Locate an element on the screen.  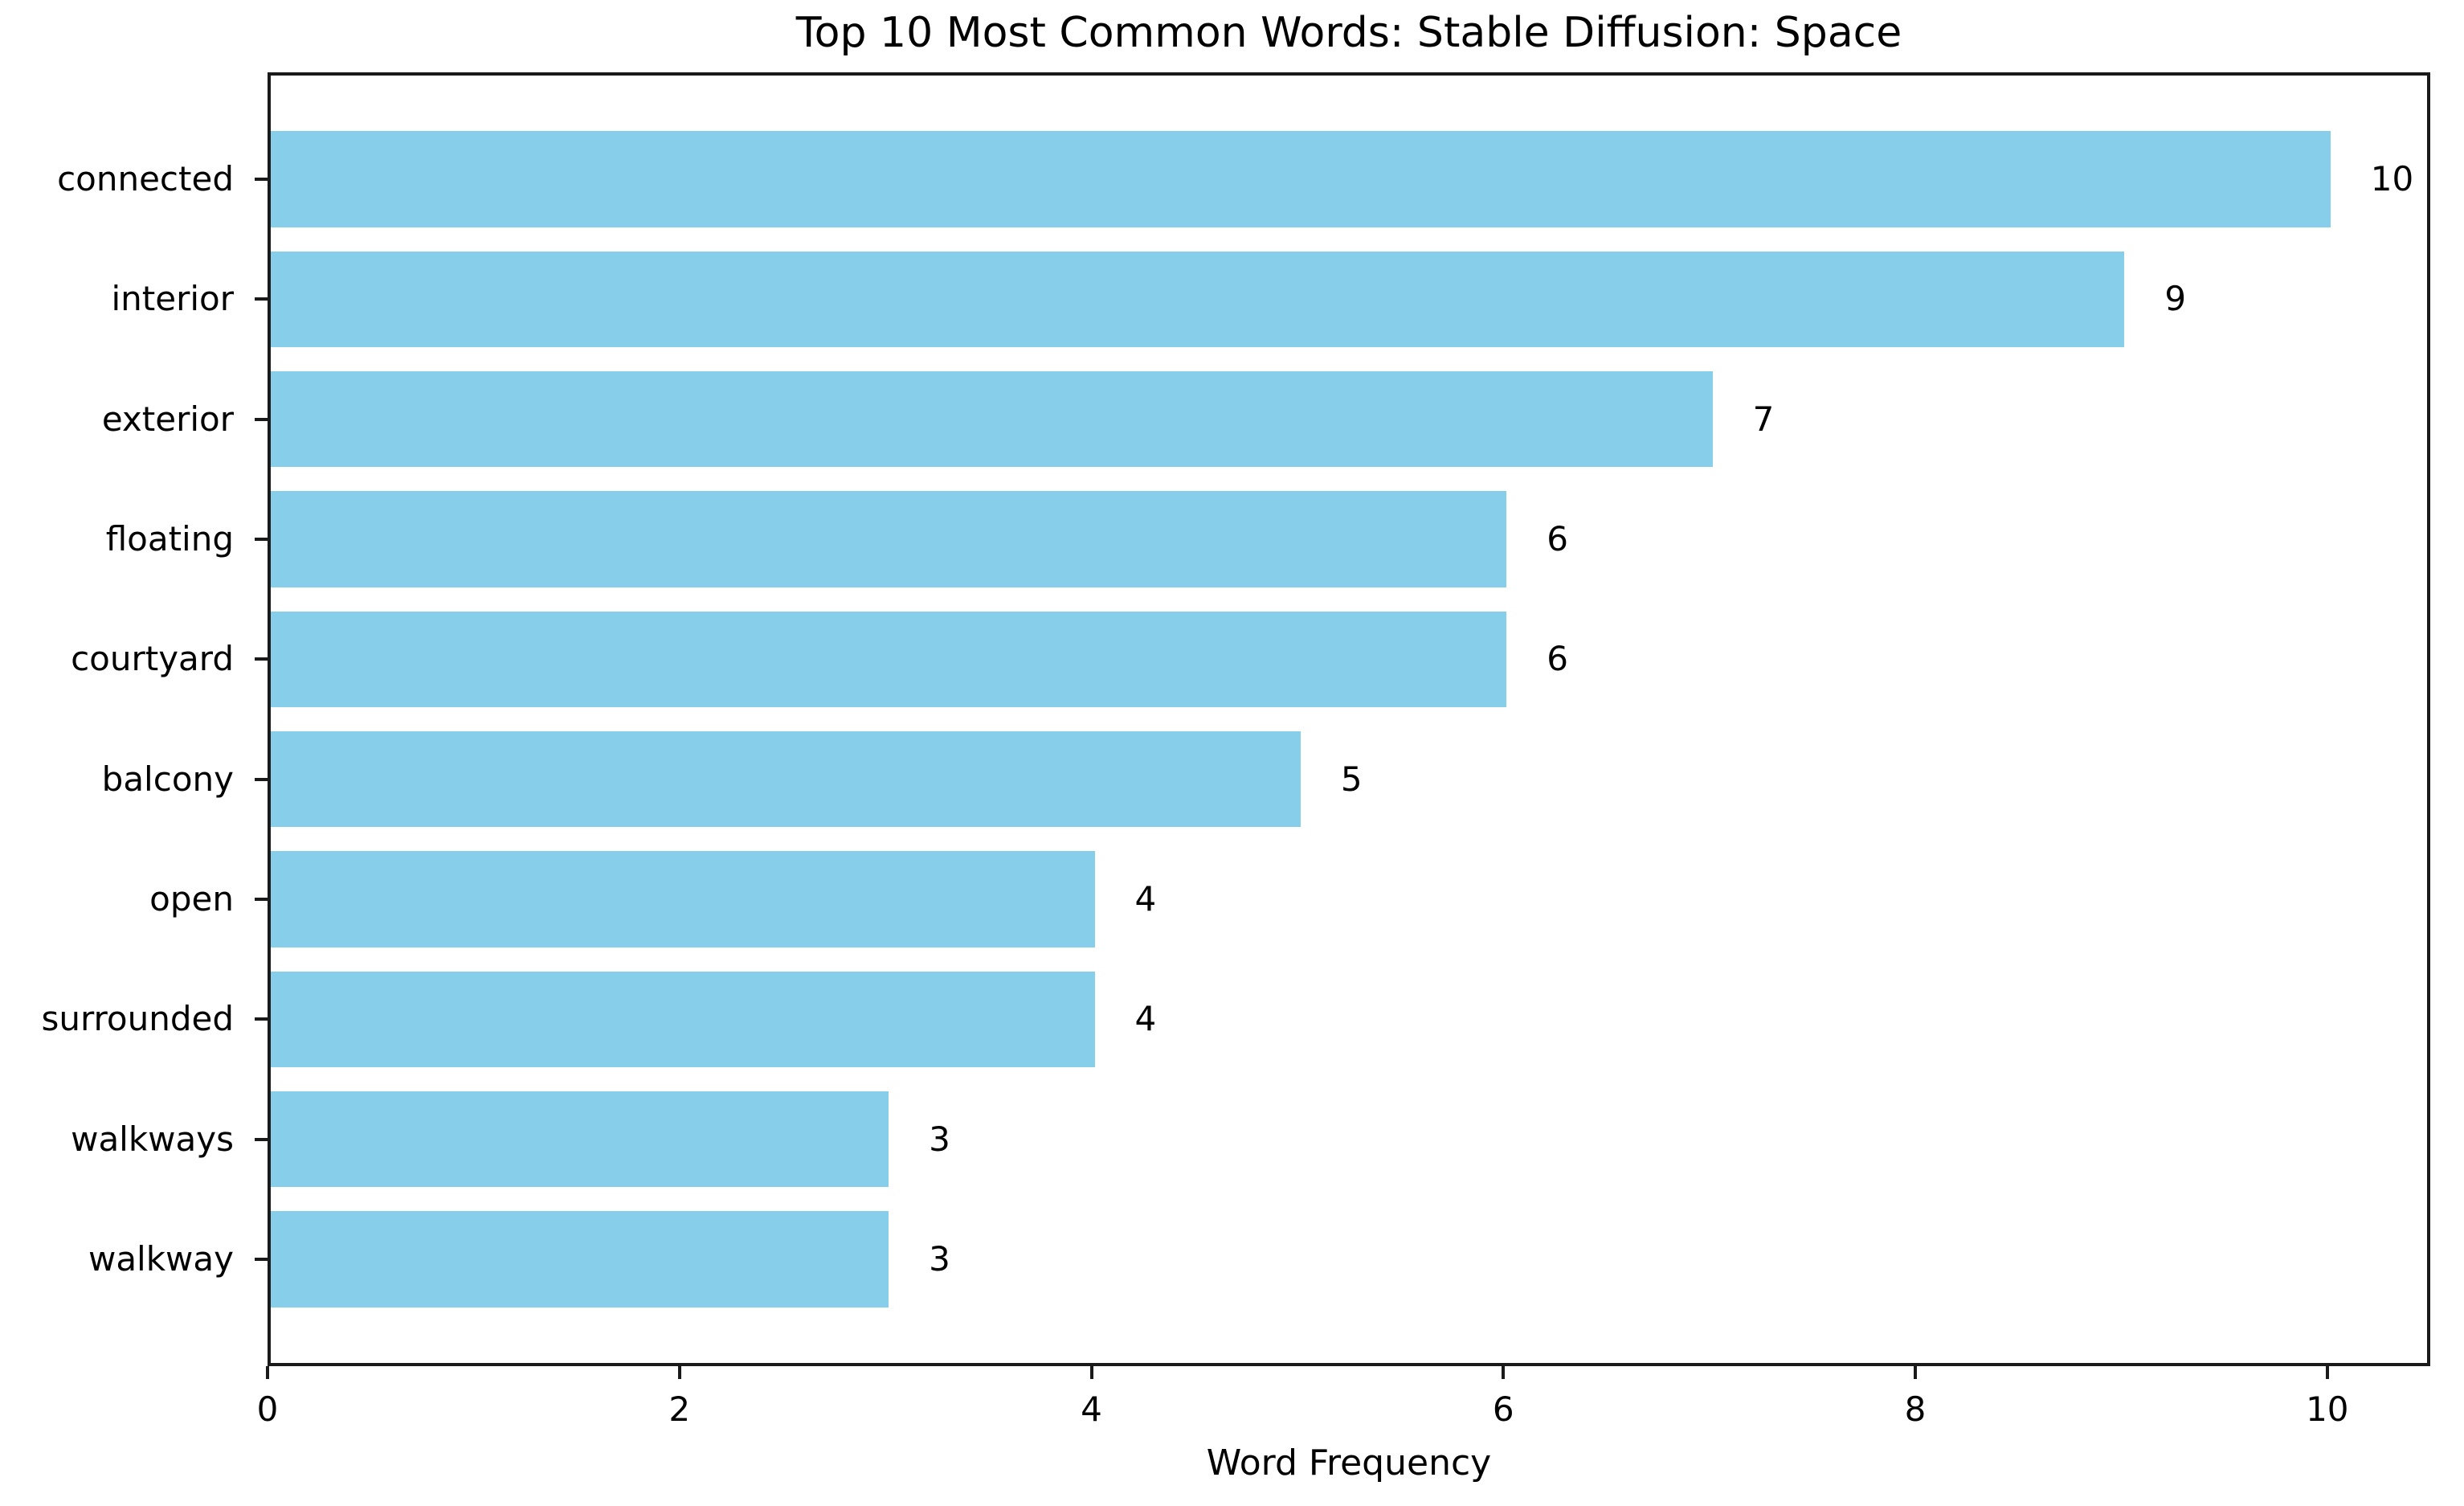
y-tick-label-connected: connected is located at coordinates (146, 178).